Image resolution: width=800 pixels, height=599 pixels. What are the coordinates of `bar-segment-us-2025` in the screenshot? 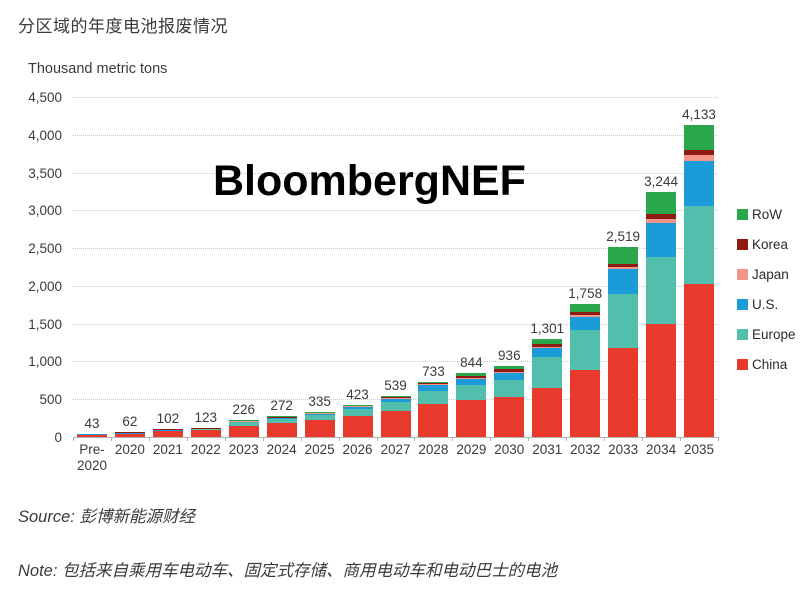 It's located at (319, 414).